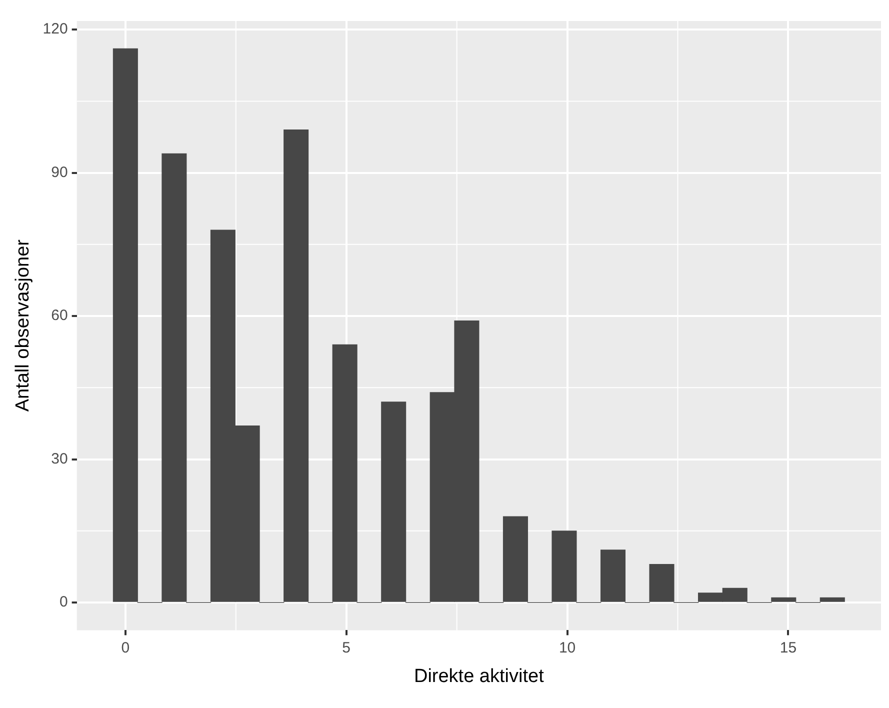 Image resolution: width=889 pixels, height=708 pixels. What do you see at coordinates (59, 459) in the screenshot?
I see `y-tick-label: 30` at bounding box center [59, 459].